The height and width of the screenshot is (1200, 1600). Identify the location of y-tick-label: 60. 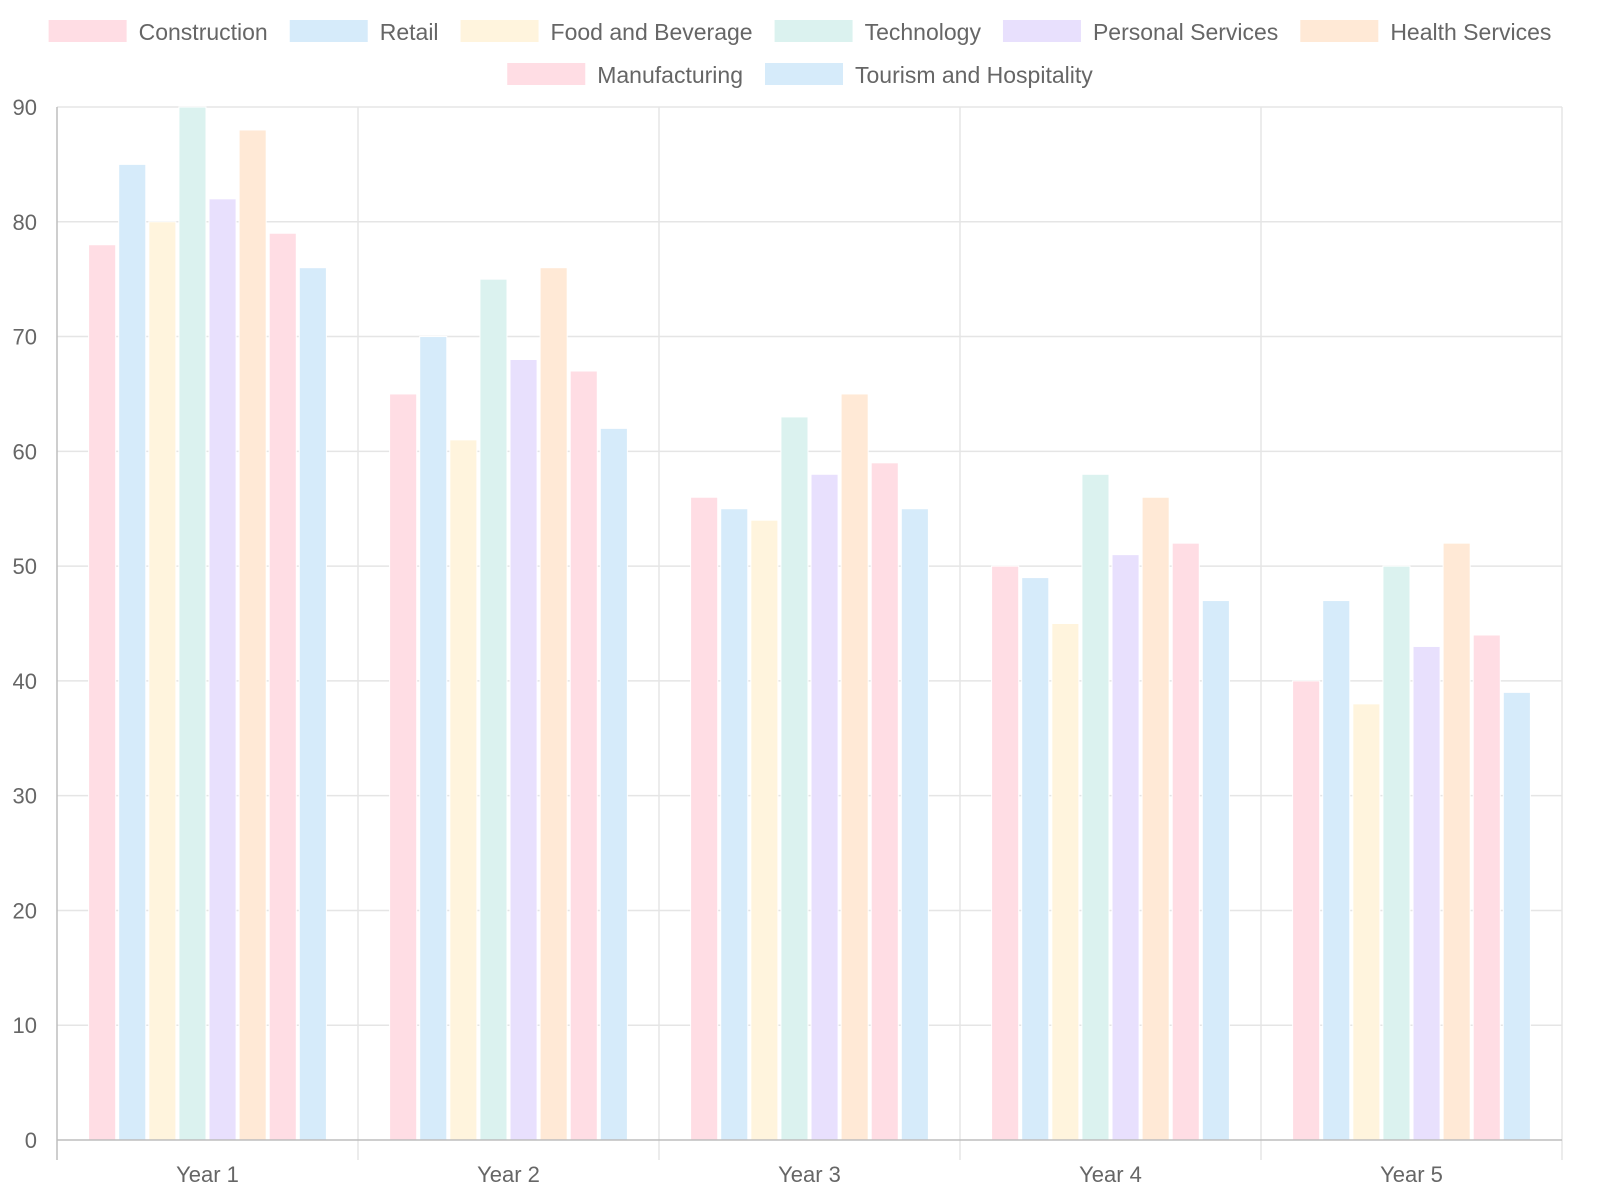
(25, 451).